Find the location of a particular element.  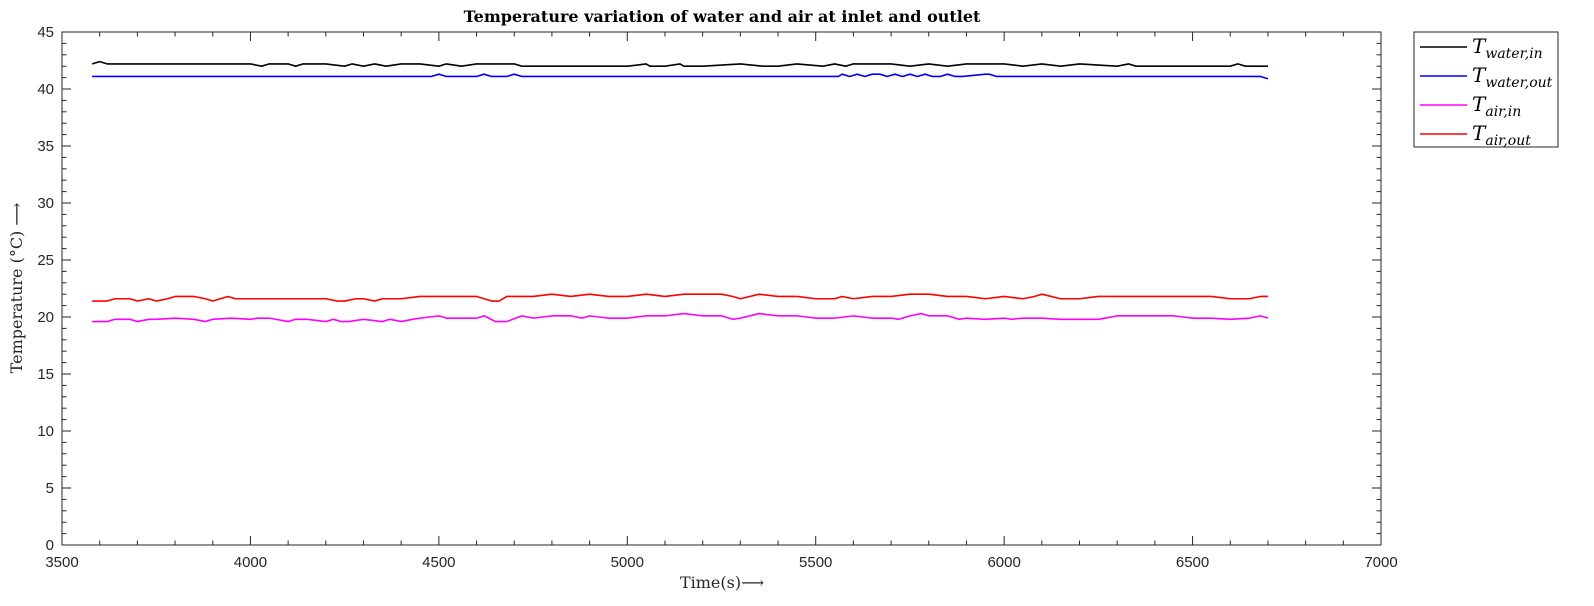

y-tick-label: 45 is located at coordinates (45, 32).